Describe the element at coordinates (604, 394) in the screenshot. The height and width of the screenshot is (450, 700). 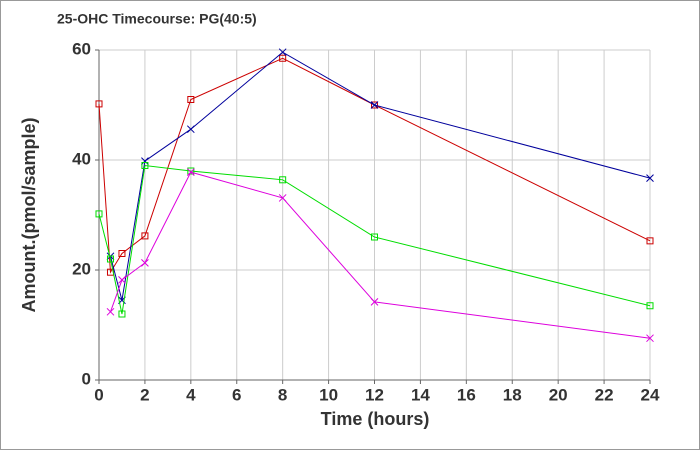
I see `x-tick-label: 22` at that location.